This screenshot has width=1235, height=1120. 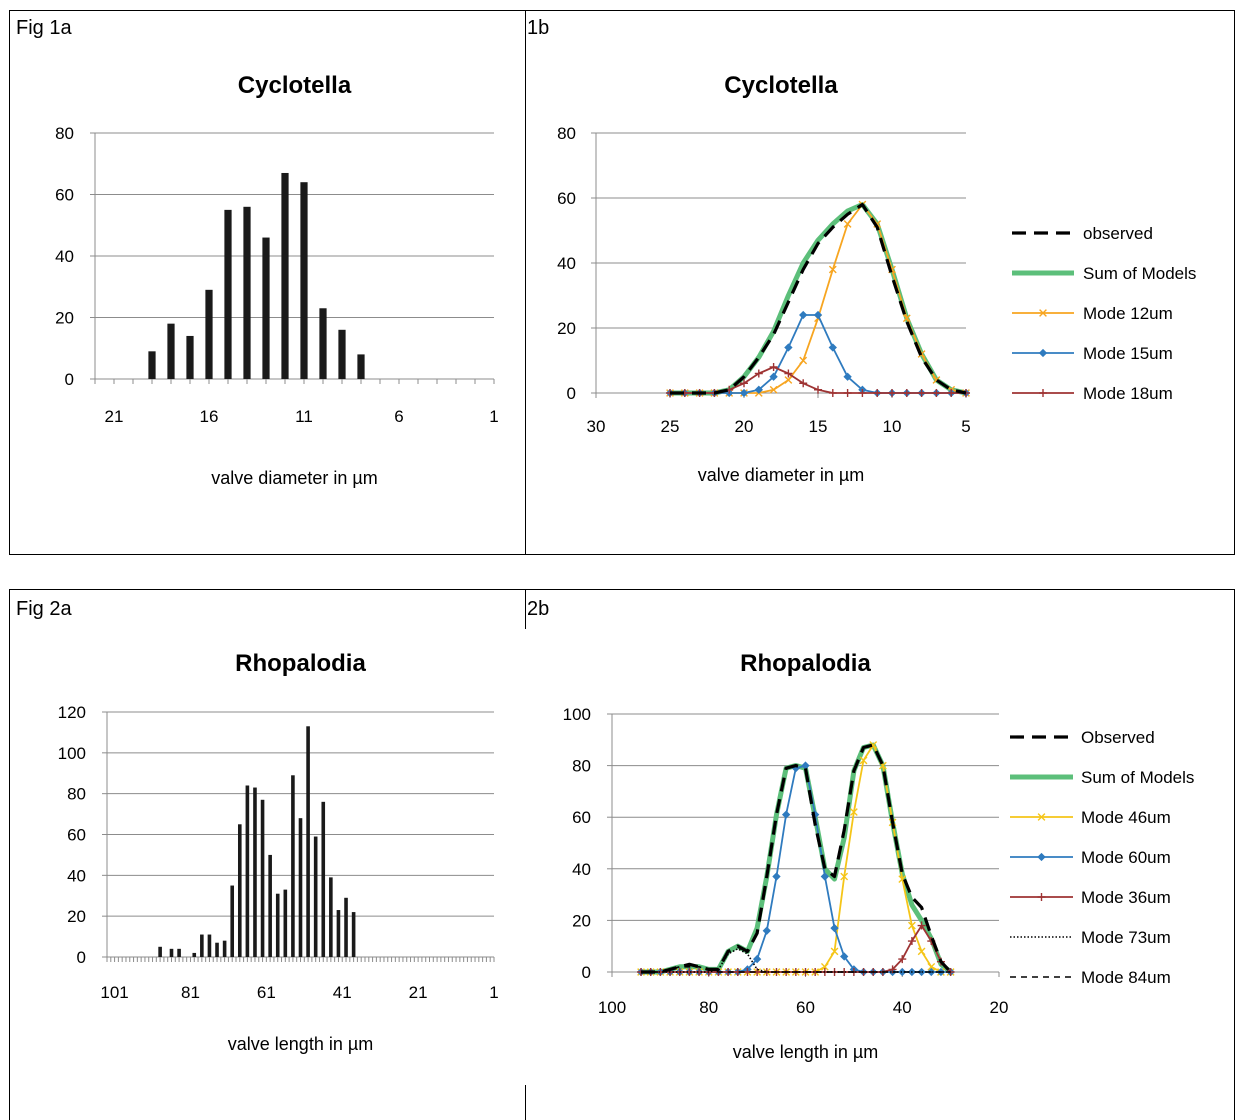 What do you see at coordinates (64, 133) in the screenshot?
I see `y-tick-label: 80` at bounding box center [64, 133].